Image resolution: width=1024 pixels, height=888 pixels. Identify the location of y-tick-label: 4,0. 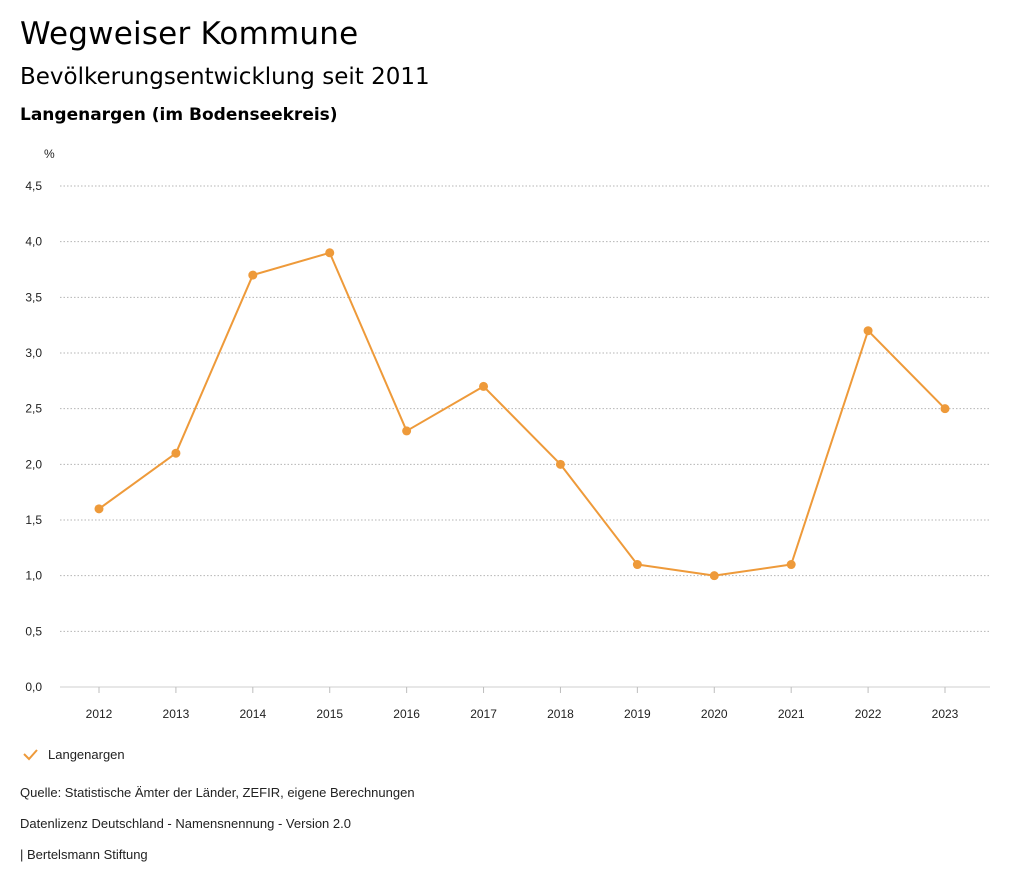
(33, 242).